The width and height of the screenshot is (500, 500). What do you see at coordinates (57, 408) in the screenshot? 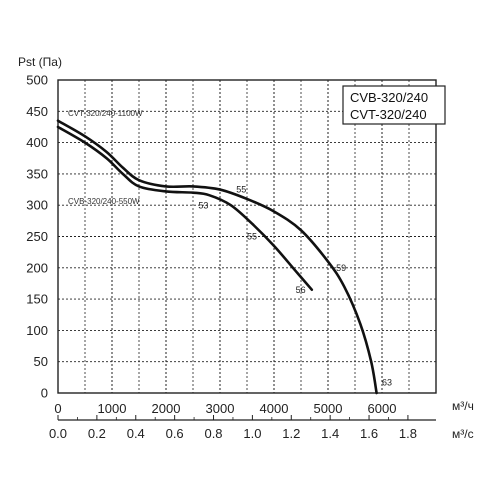
I see `x-tick-primary-label: 0` at bounding box center [57, 408].